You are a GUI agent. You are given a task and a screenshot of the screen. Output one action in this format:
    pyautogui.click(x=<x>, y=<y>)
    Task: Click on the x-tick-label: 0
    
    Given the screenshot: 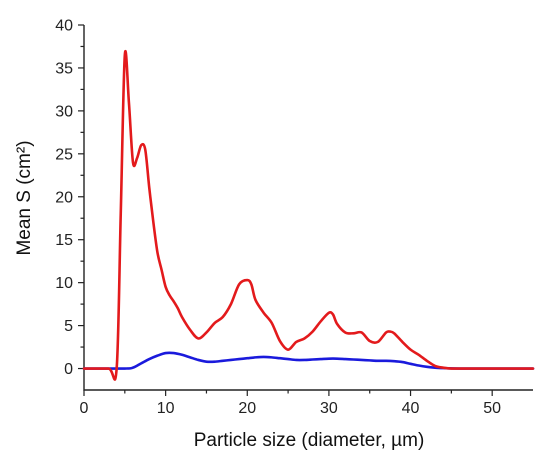 What is the action you would take?
    pyautogui.click(x=84, y=408)
    